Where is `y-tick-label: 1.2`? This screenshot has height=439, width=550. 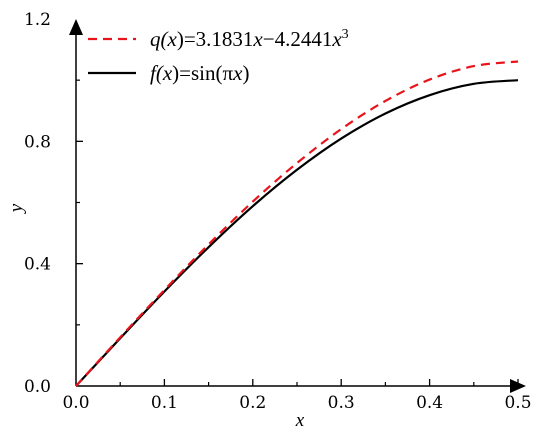
y-tick-label: 1.2 is located at coordinates (37, 20).